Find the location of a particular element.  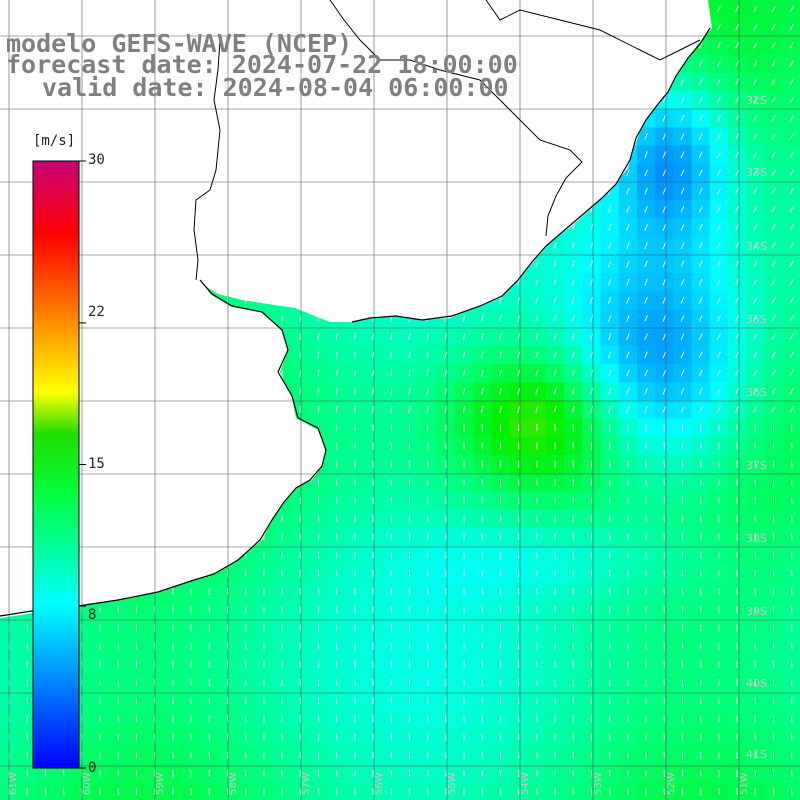

lon-label: 51W is located at coordinates (744, 783).